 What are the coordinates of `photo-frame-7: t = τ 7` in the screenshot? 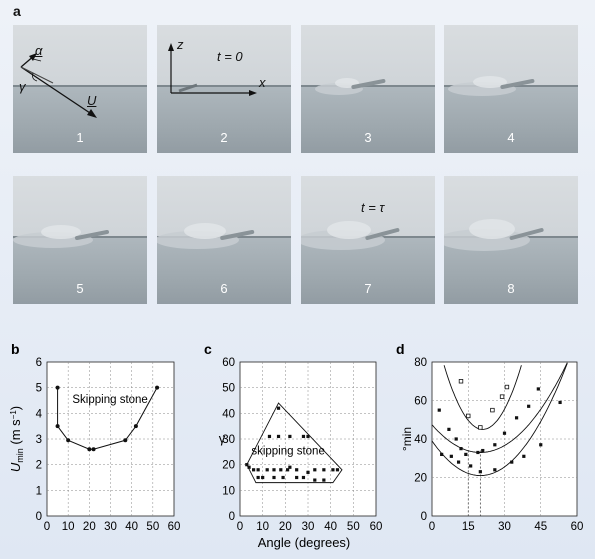 It's located at (368, 240).